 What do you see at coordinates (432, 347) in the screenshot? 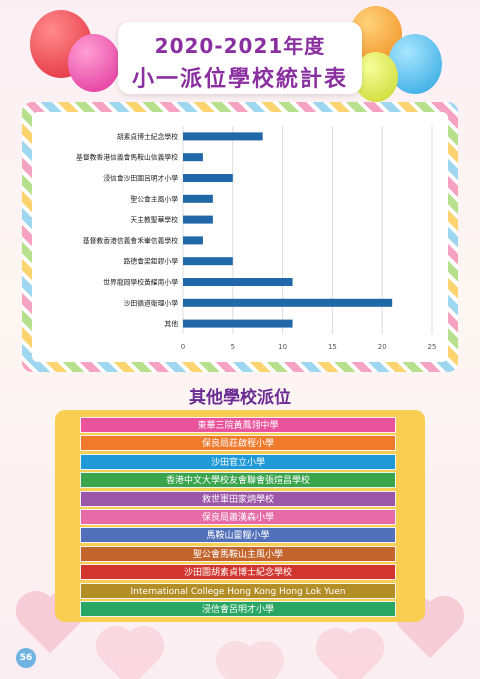
I see `x-tick-label: 25` at bounding box center [432, 347].